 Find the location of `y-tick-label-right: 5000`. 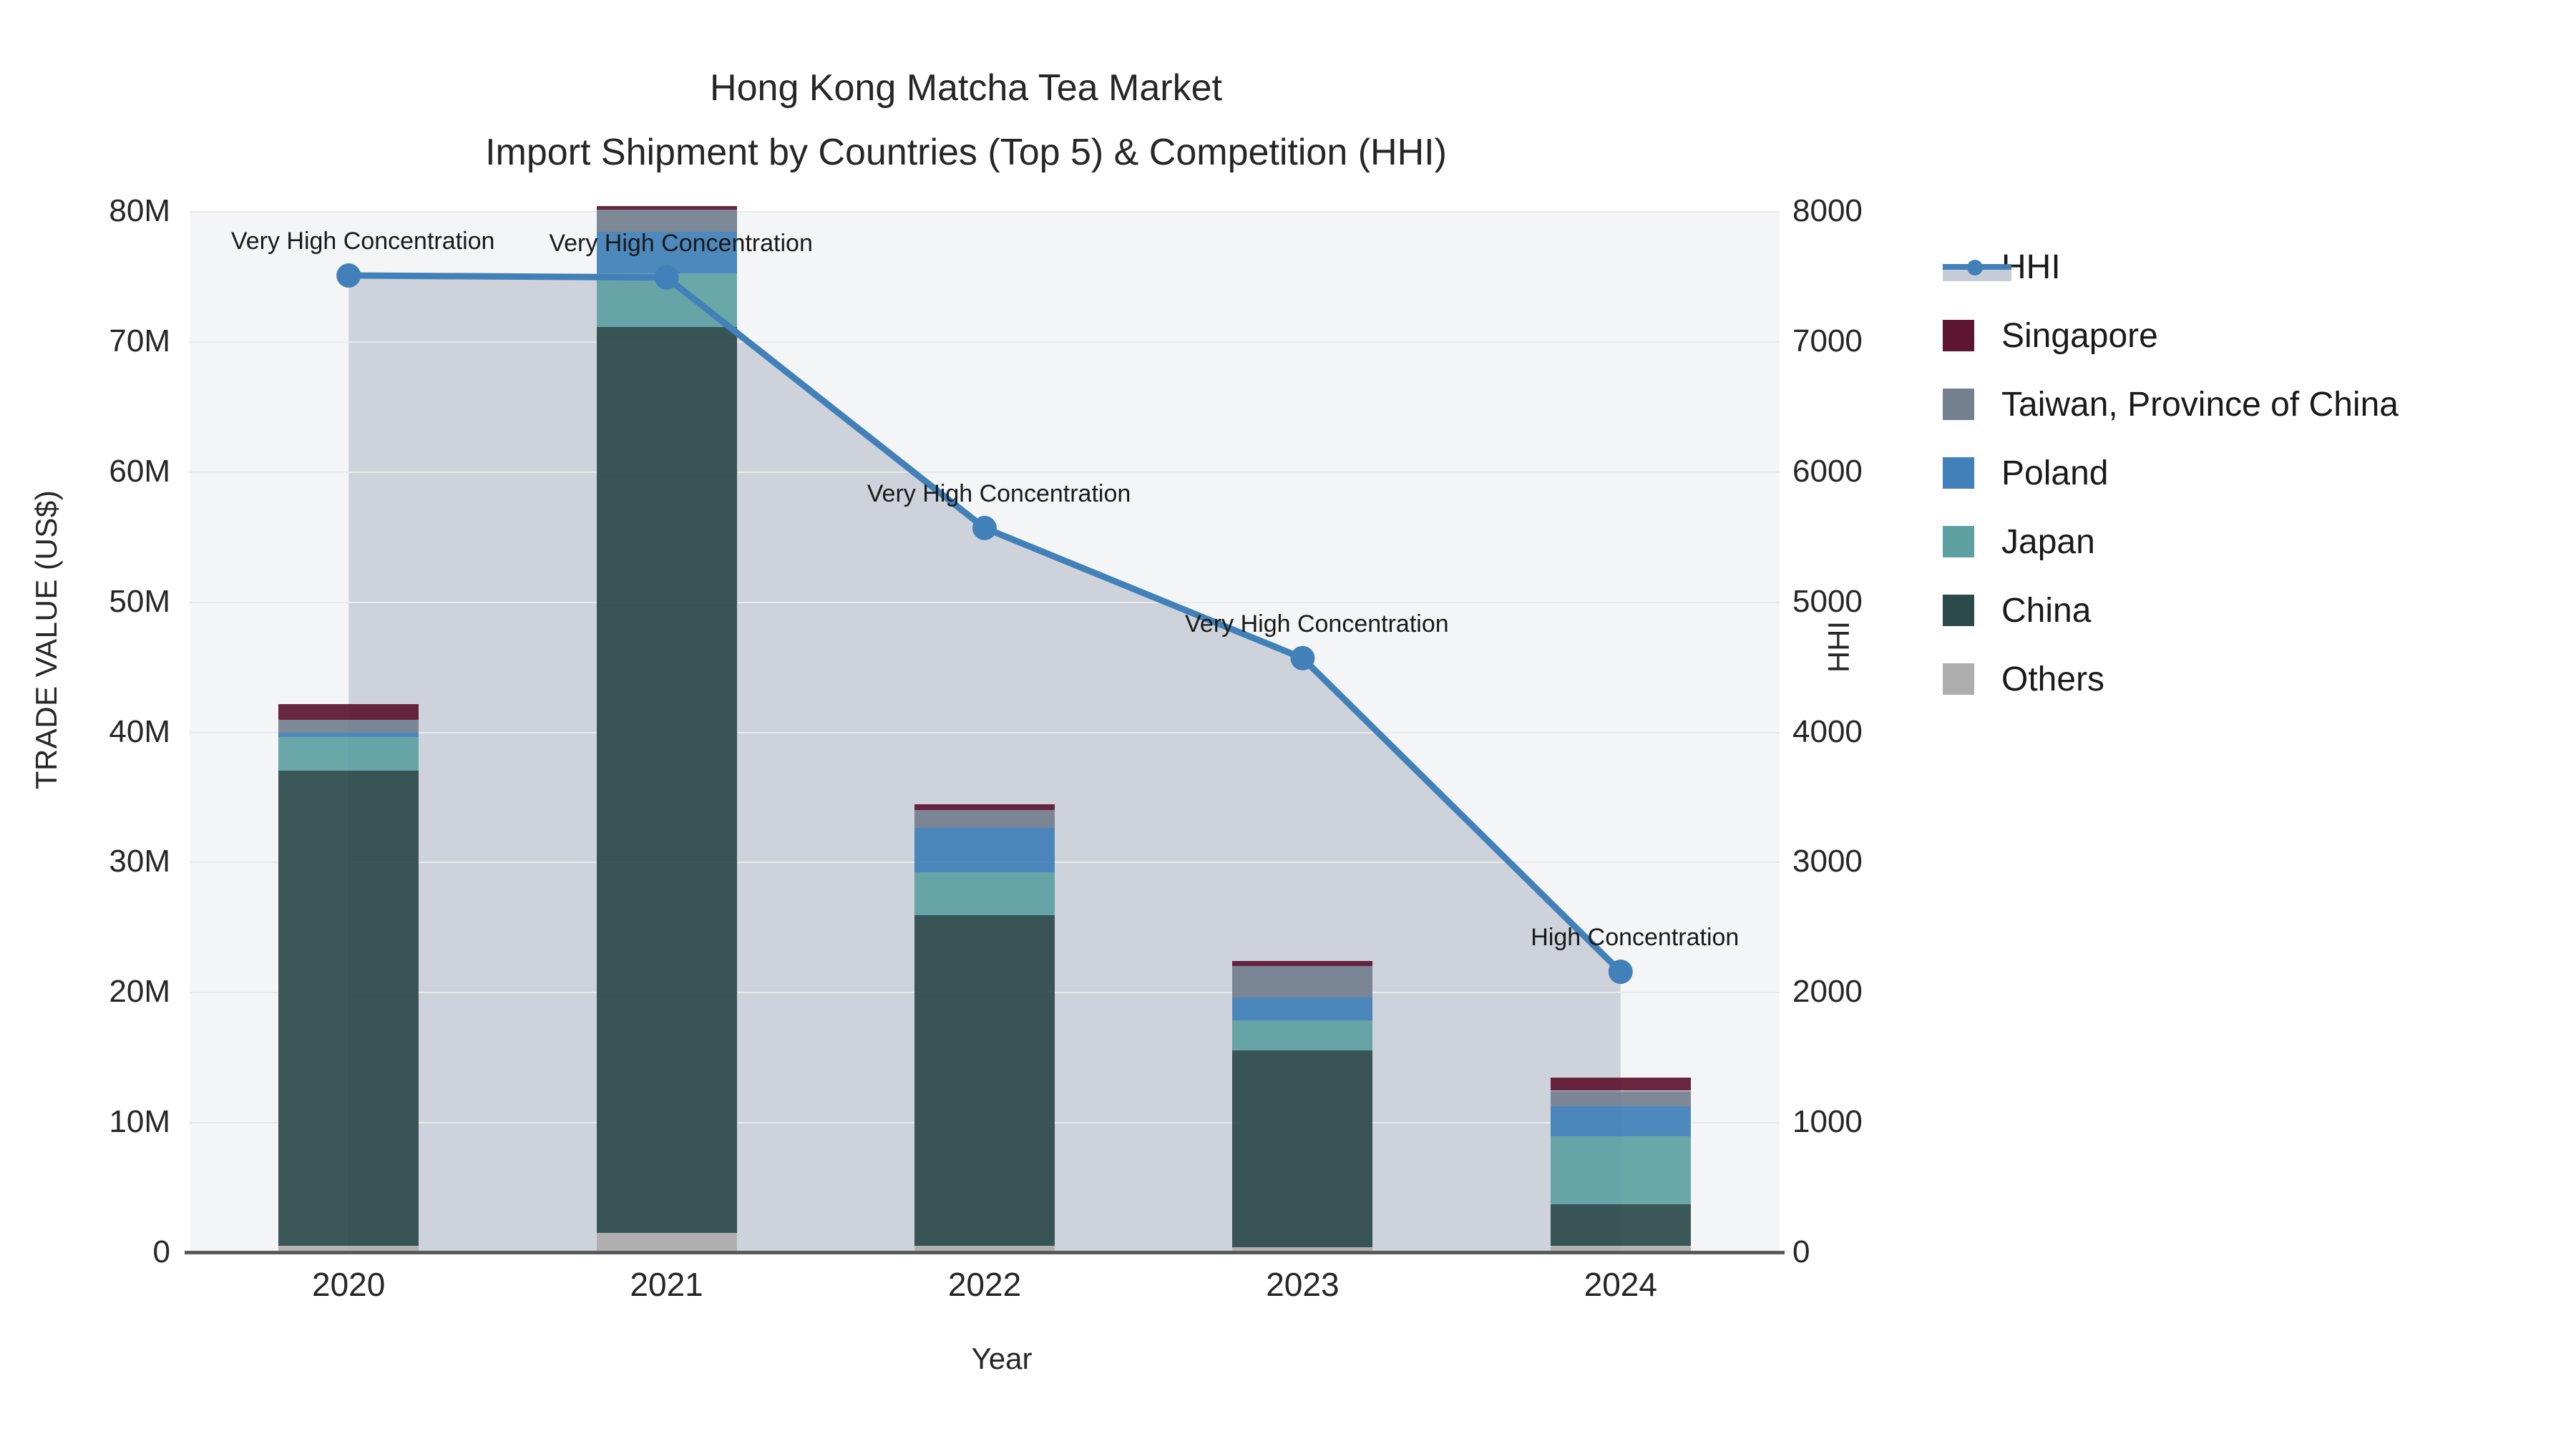

y-tick-label-right: 5000 is located at coordinates (1827, 601).